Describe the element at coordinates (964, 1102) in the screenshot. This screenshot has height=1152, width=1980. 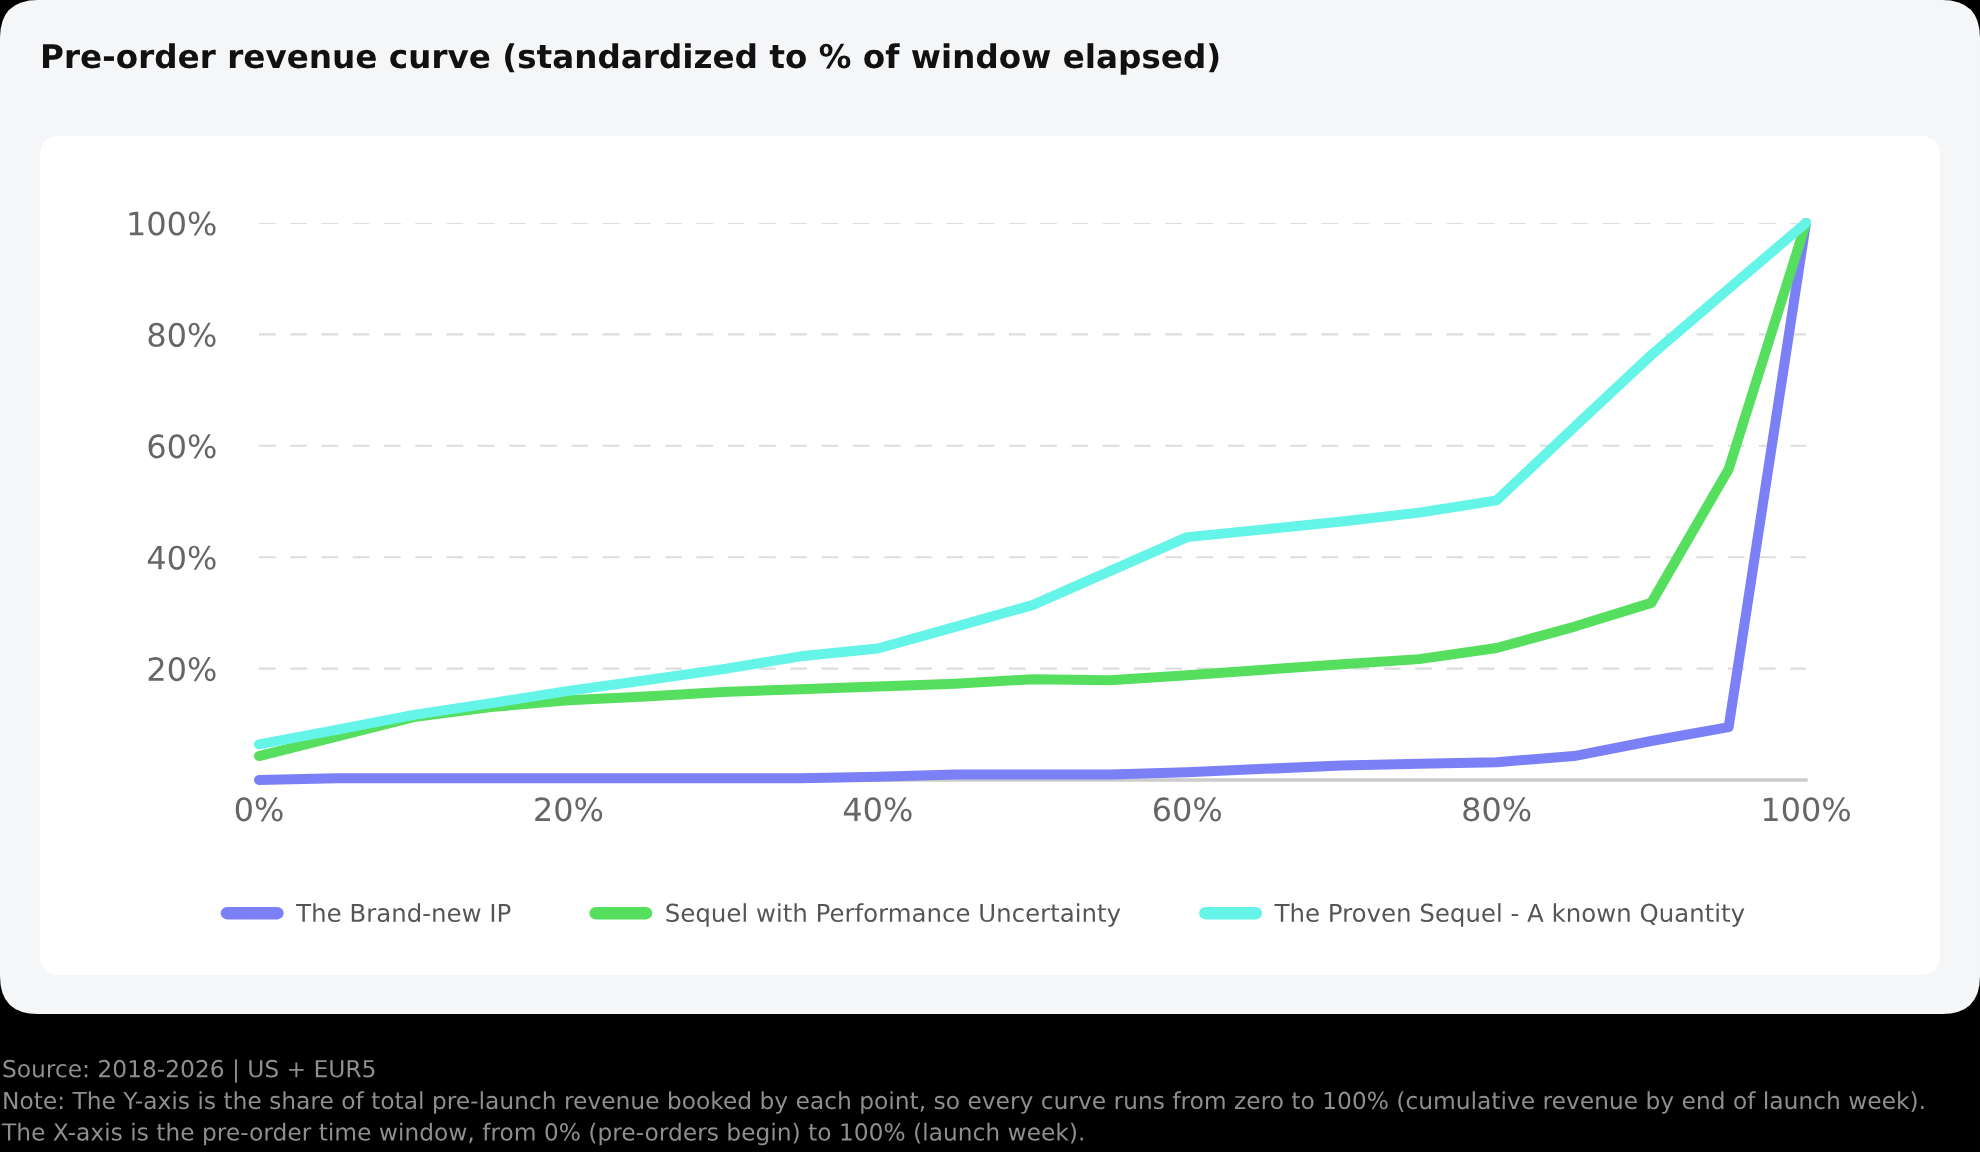
I see `text: Note: The Y-axis is the share of total pre-launch revenue booked by each point, so every curve runs from zero to 100% (cumulative revenue by end of launch week).` at that location.